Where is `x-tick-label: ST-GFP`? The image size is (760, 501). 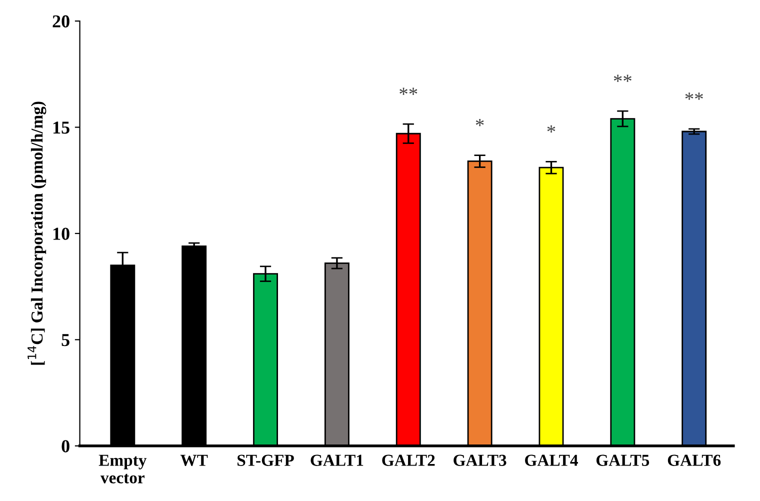
x-tick-label: ST-GFP is located at coordinates (266, 460).